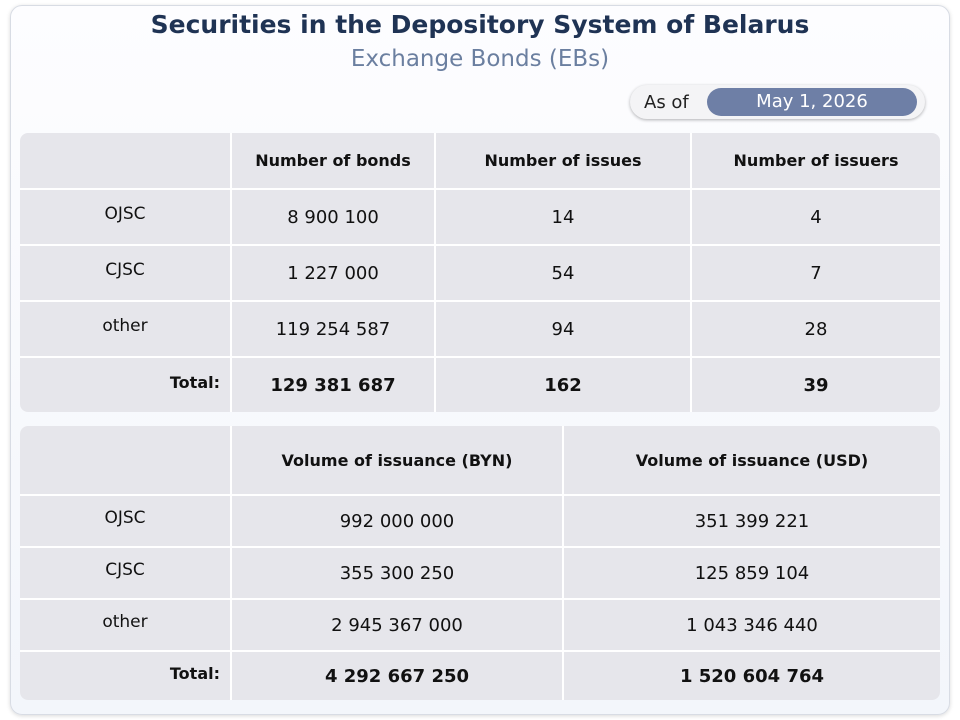 The width and height of the screenshot is (960, 720). Describe the element at coordinates (333, 217) in the screenshot. I see `data-cell: 8 900 100` at that location.